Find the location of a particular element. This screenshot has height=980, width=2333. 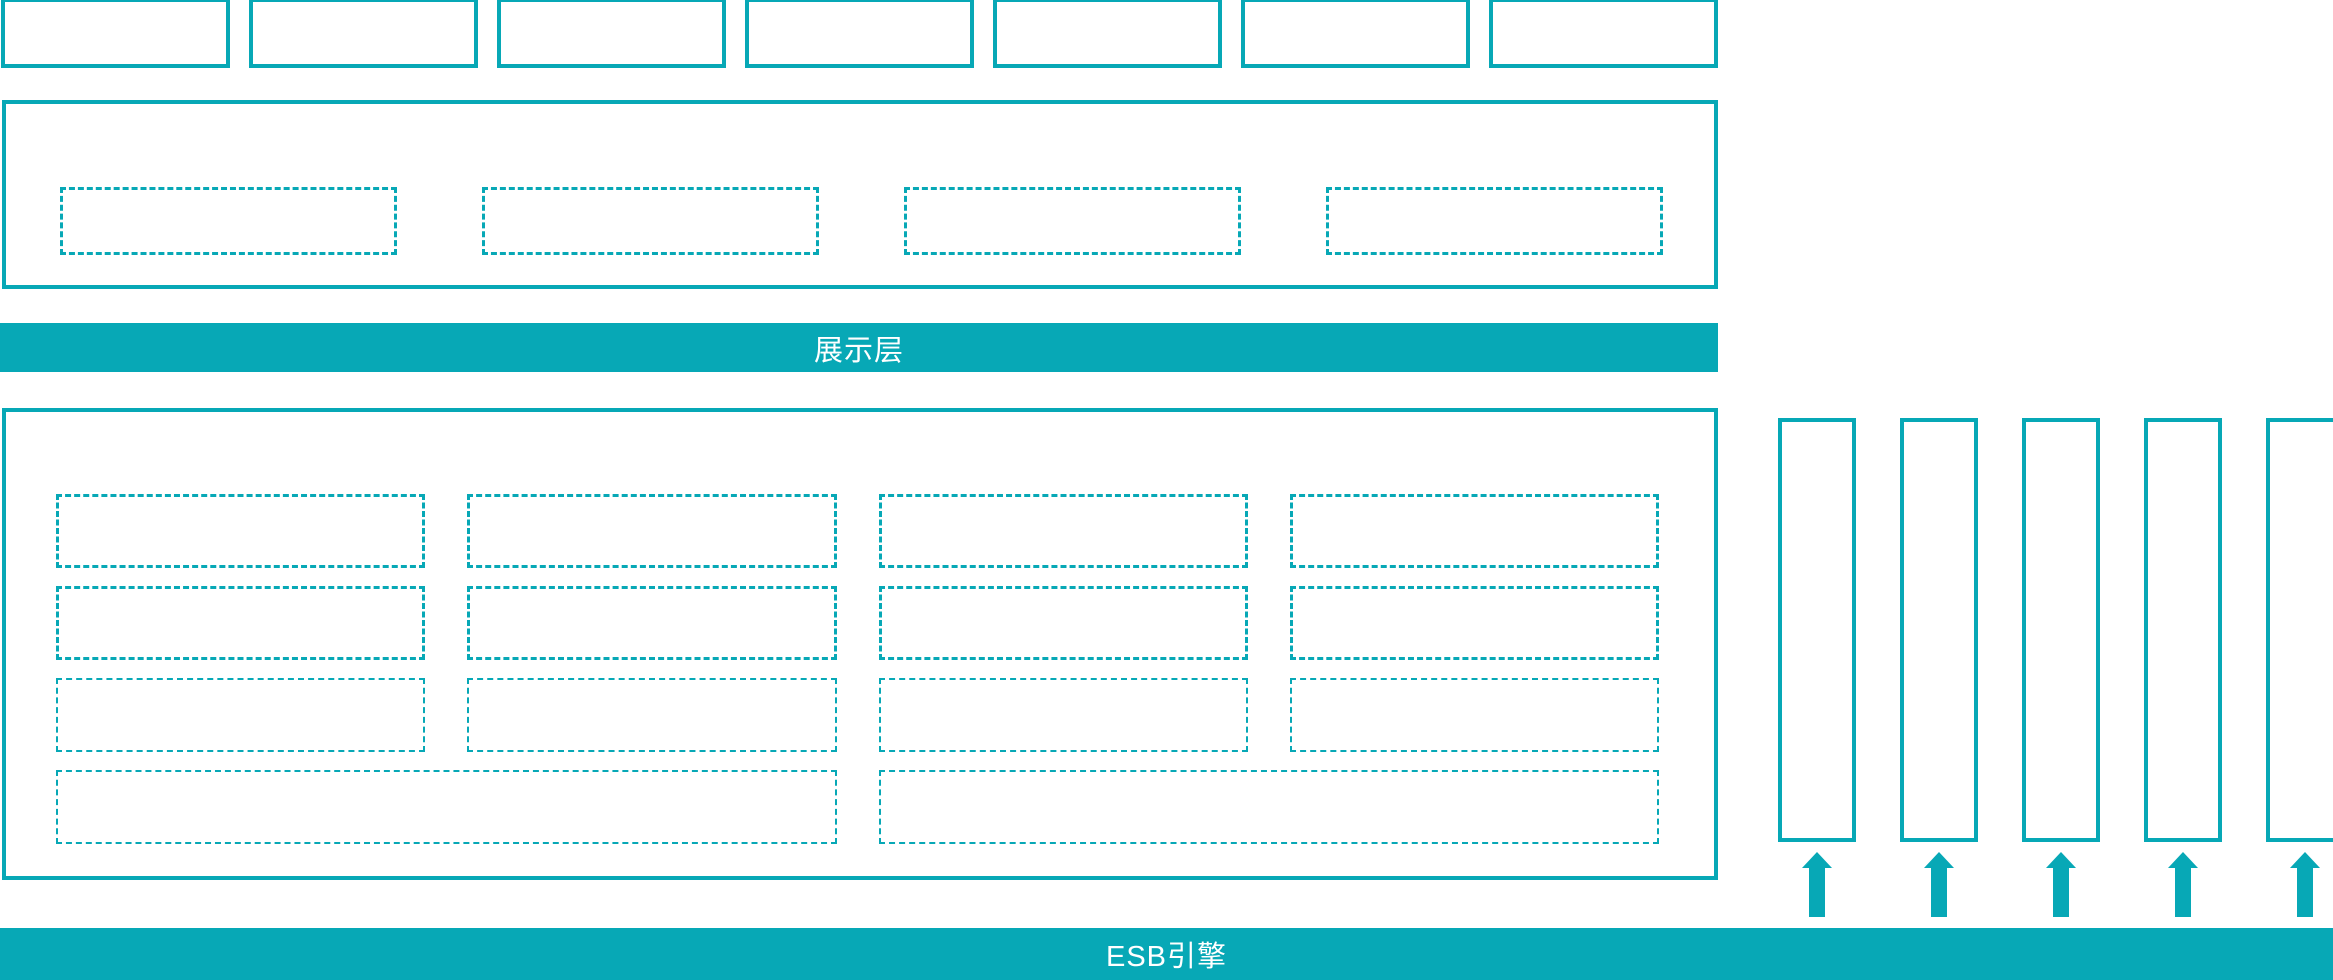

upper-panel is located at coordinates (860, 194).